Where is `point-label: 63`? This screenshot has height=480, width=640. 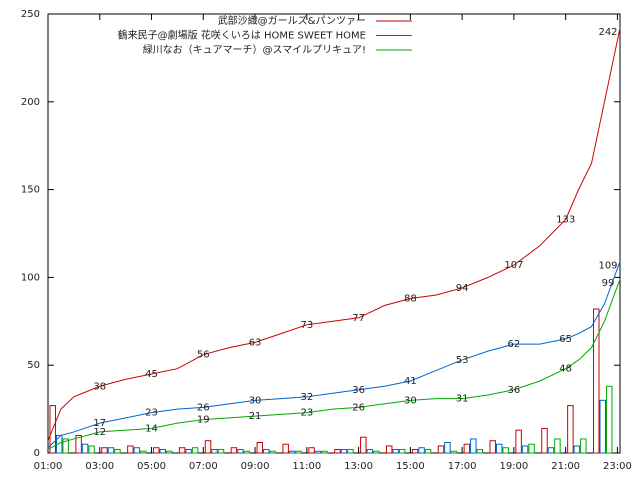
point-label: 63 is located at coordinates (255, 342).